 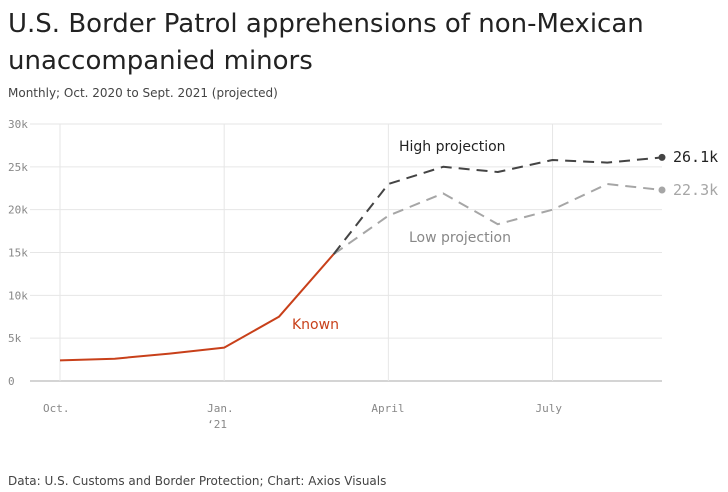 I want to click on series-label-known: Known, so click(x=315, y=325).